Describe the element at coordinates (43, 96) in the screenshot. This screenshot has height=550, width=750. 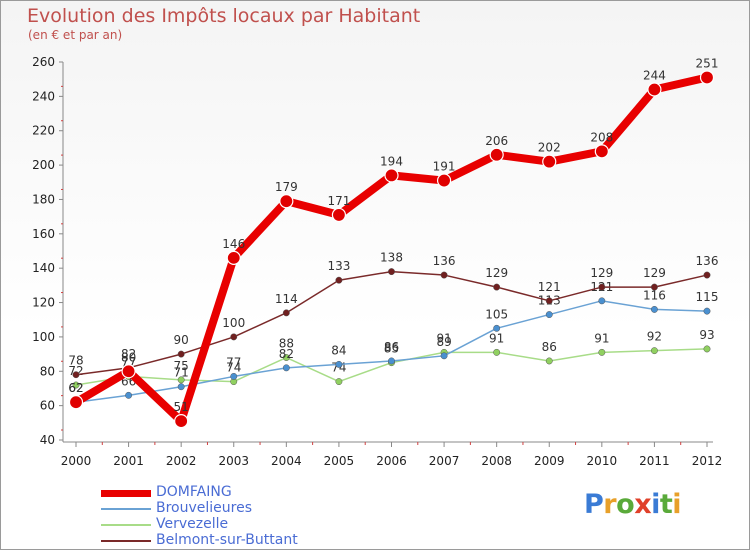
I see `y-tick-label: 240` at that location.